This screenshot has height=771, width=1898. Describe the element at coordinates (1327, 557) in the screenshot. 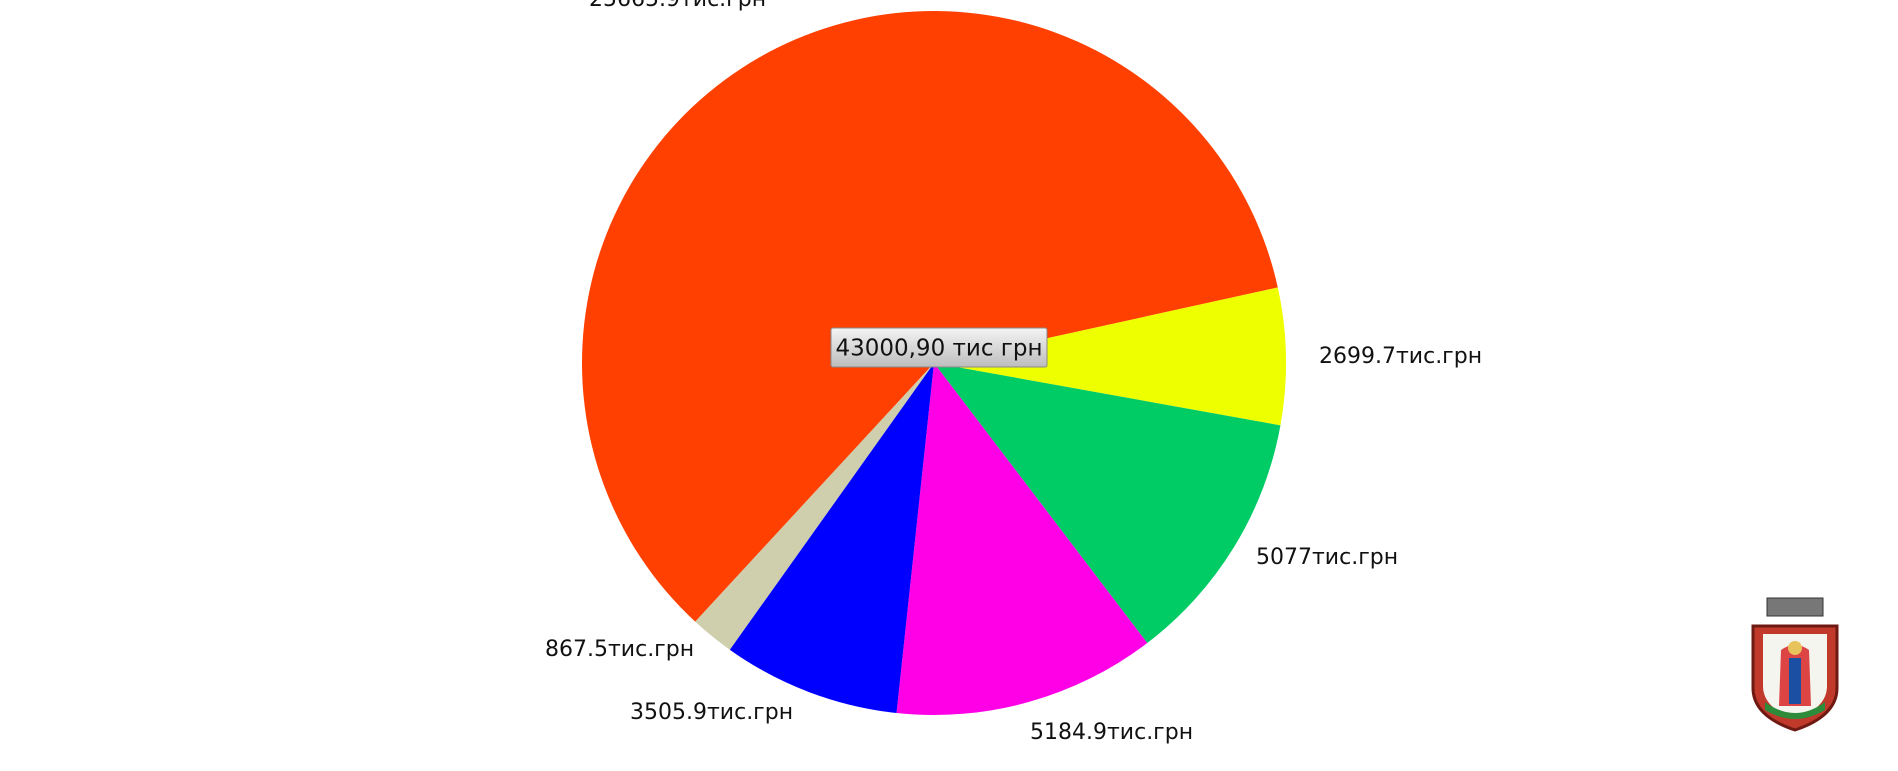

I see `value-label: 5077тис.грн` at that location.